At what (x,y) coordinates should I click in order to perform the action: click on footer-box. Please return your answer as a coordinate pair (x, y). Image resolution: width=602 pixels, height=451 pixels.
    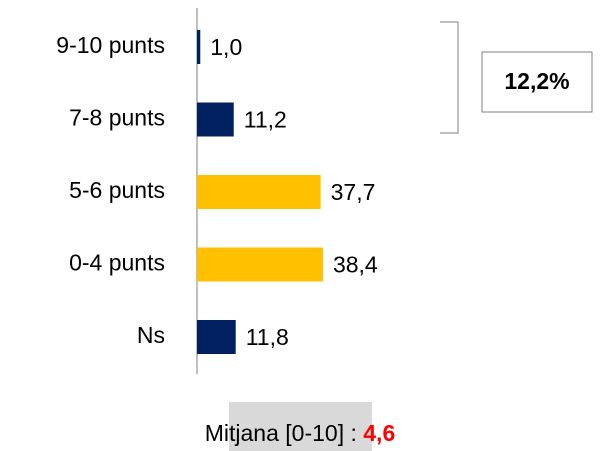
    Looking at the image, I should click on (300, 426).